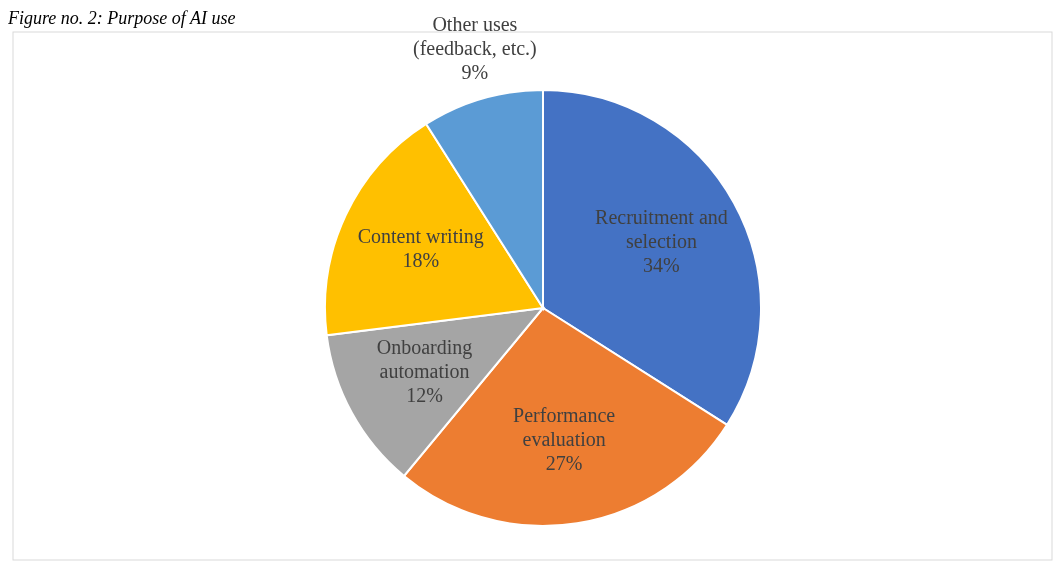 The width and height of the screenshot is (1061, 569). What do you see at coordinates (661, 264) in the screenshot?
I see `data-label: 34%` at bounding box center [661, 264].